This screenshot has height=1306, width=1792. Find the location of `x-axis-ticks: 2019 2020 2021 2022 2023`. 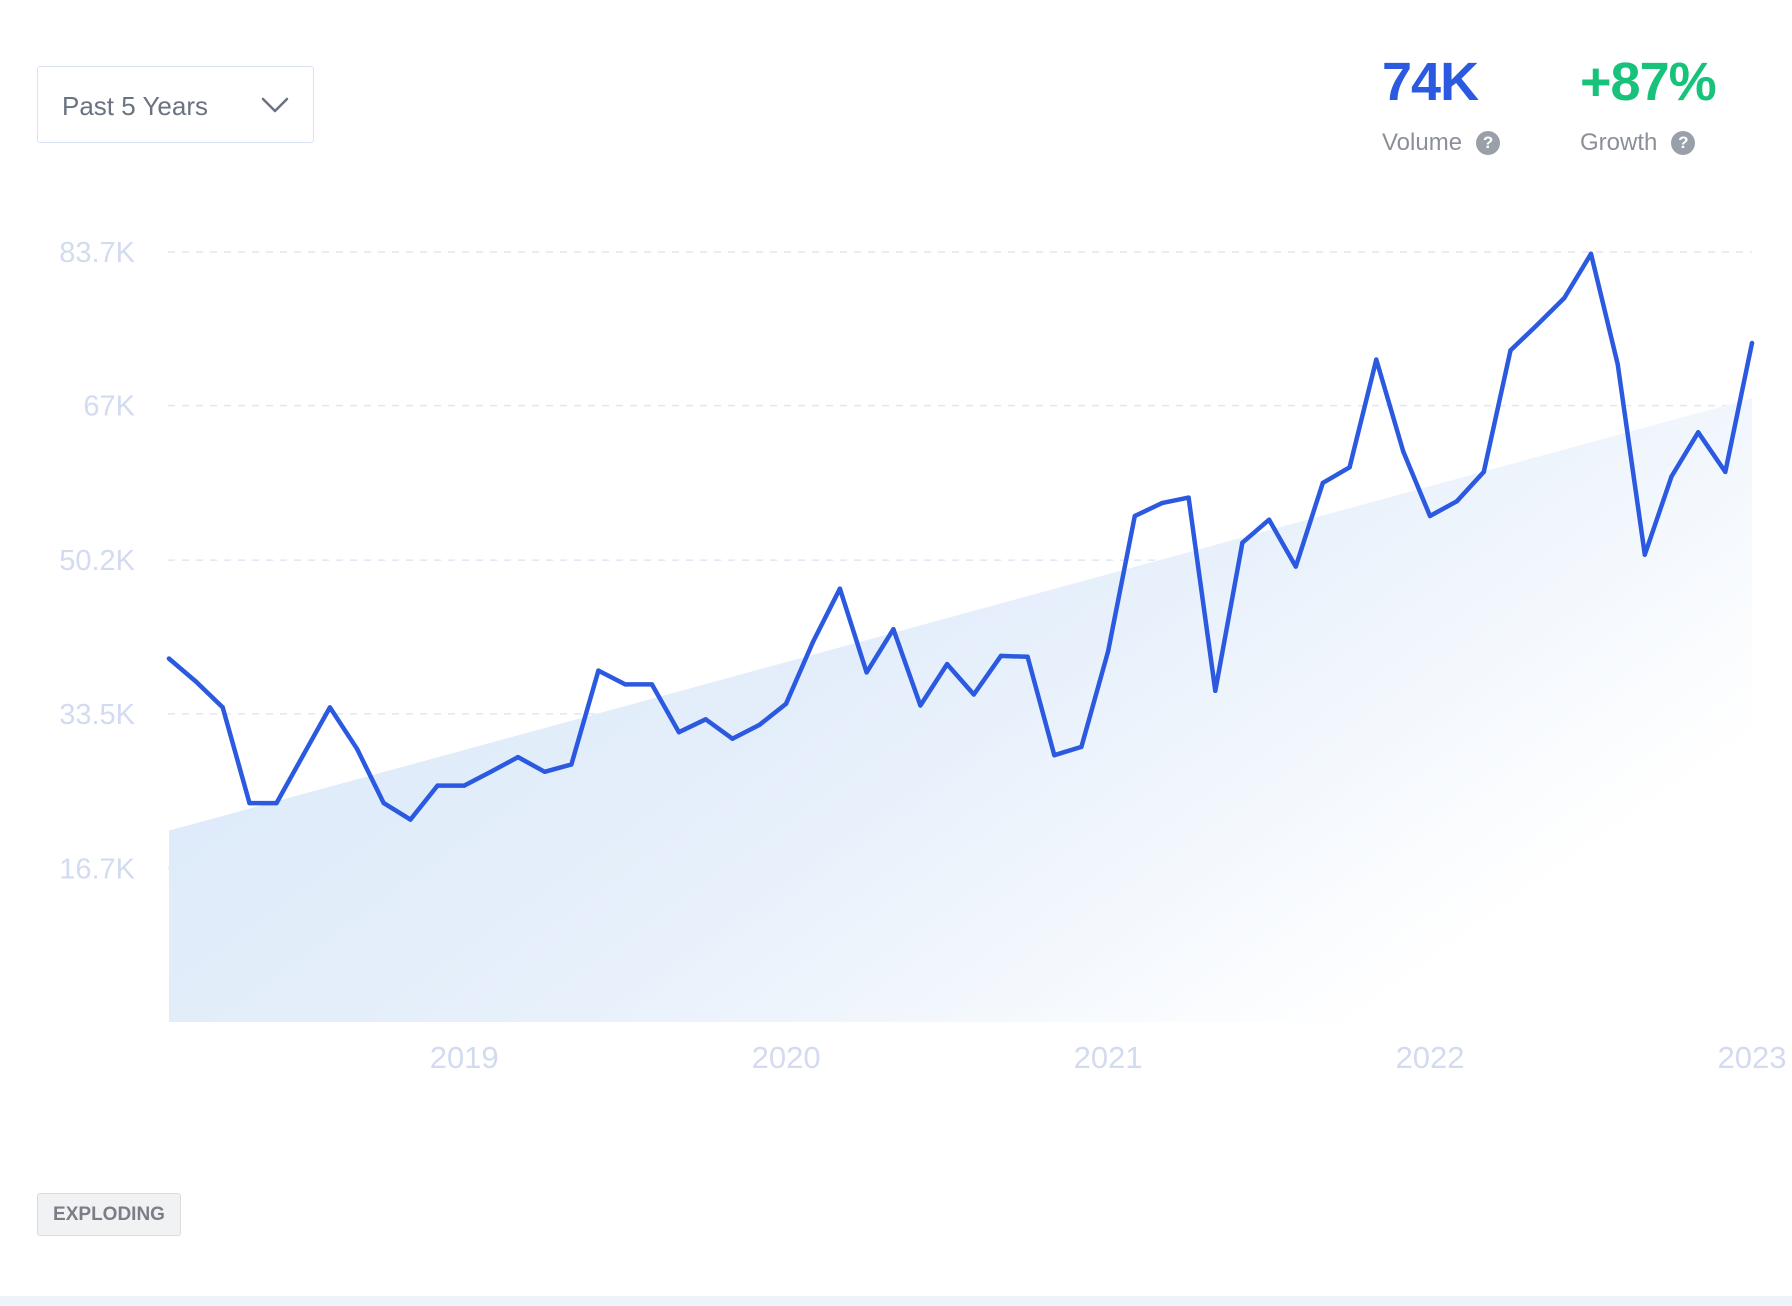

x-axis-ticks: 2019 2020 2021 2022 2023 is located at coordinates (1108, 1057).